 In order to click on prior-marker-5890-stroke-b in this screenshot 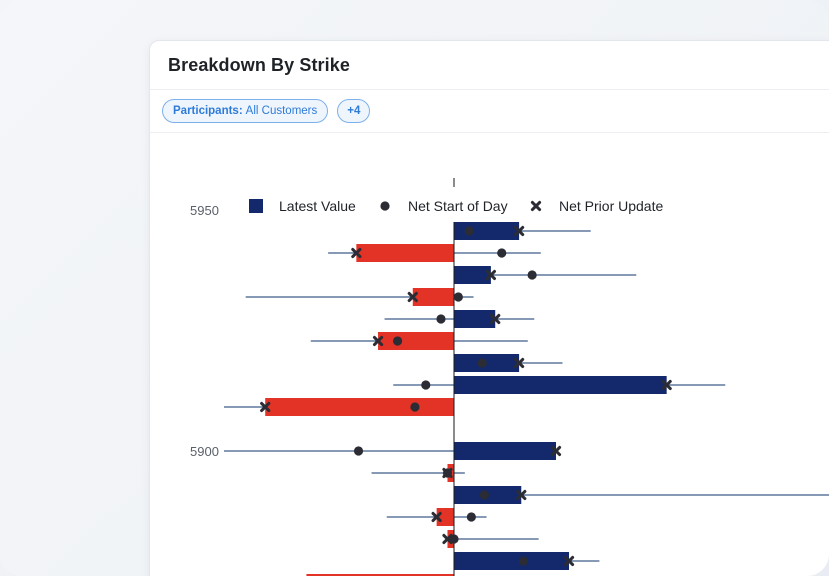, I will do `click(521, 495)`.